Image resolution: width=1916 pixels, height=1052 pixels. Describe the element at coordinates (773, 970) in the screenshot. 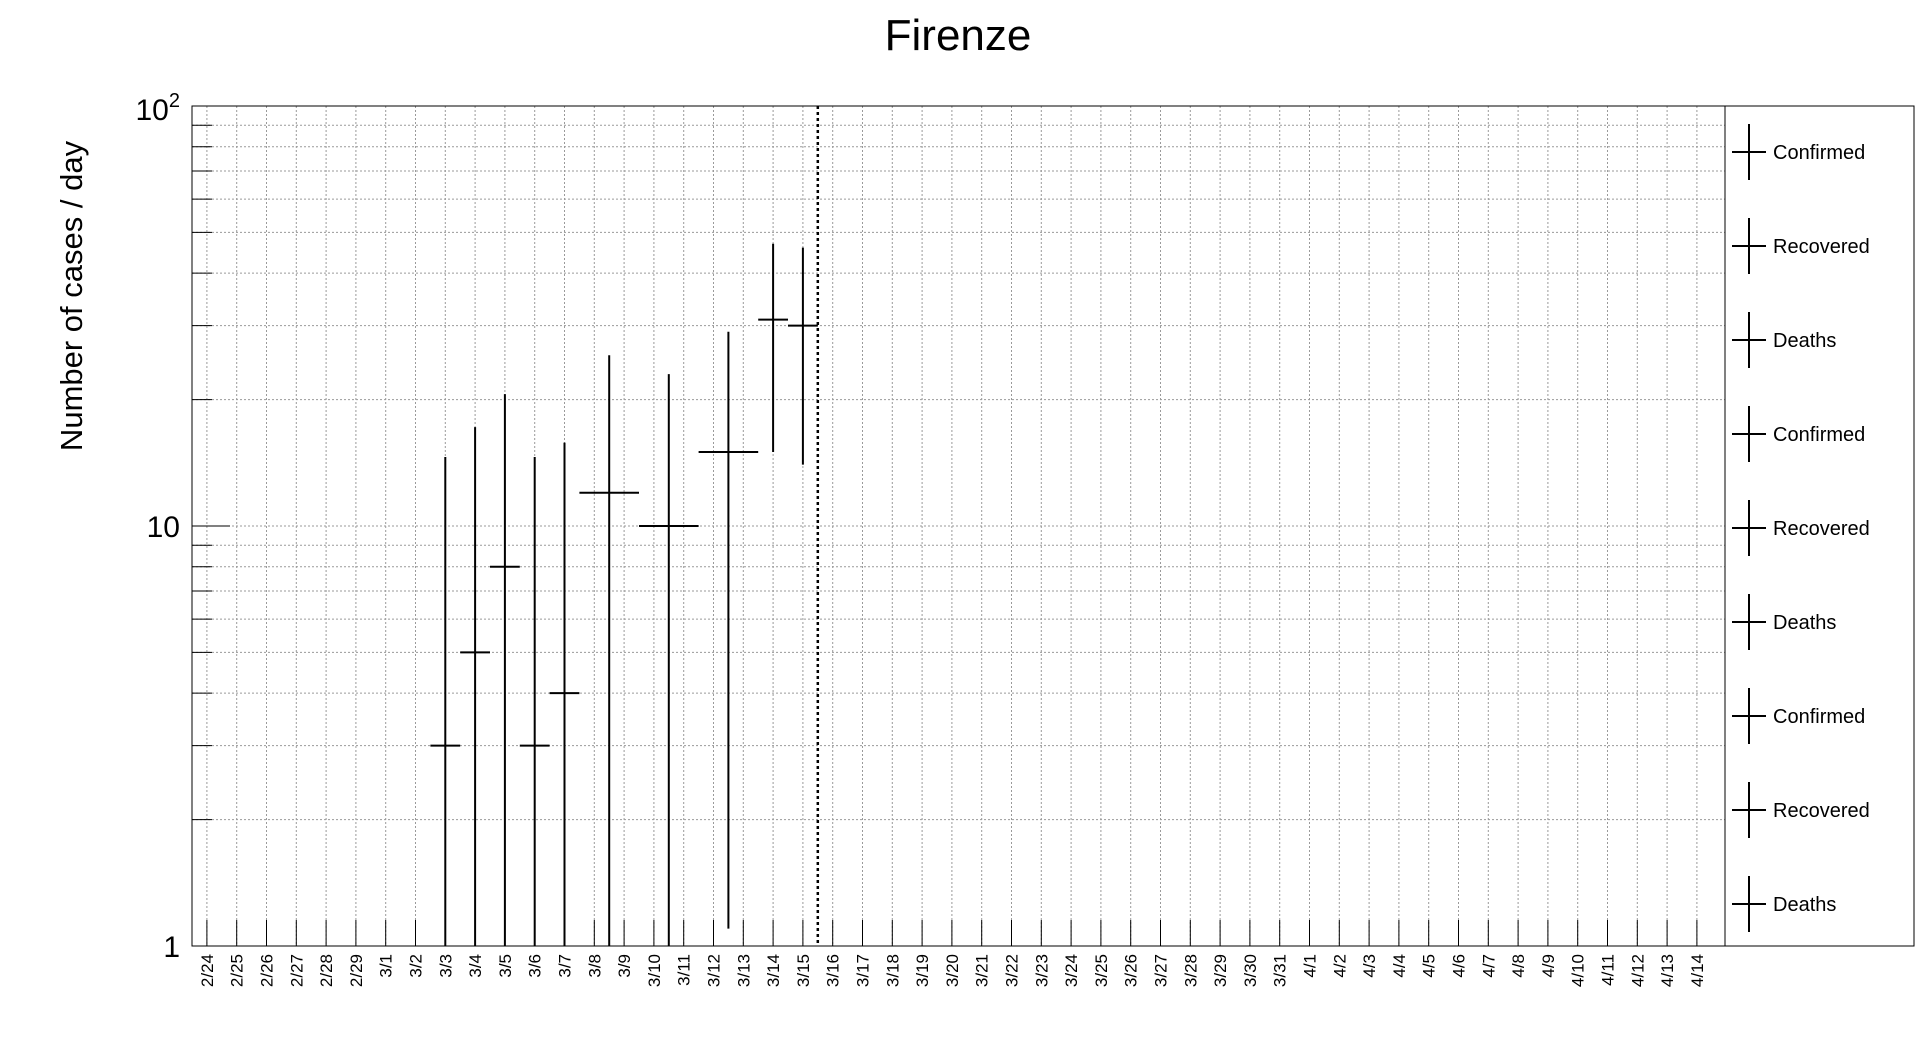

I see `x-tick-label: 3/14` at that location.